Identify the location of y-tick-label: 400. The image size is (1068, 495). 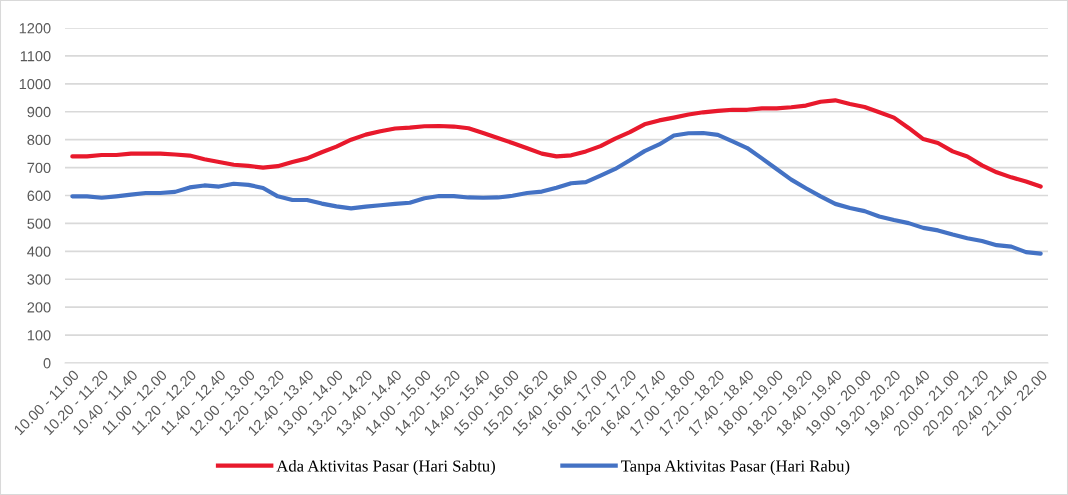
(39, 251).